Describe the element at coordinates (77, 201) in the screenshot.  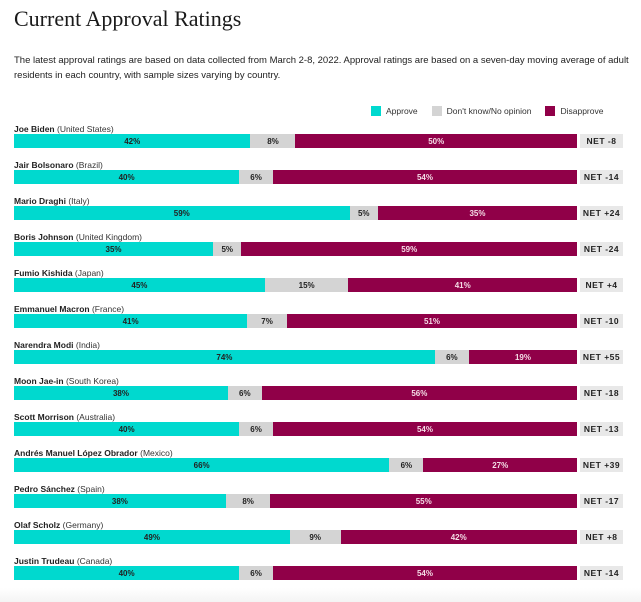
I see `leader-country: (Italy)` at that location.